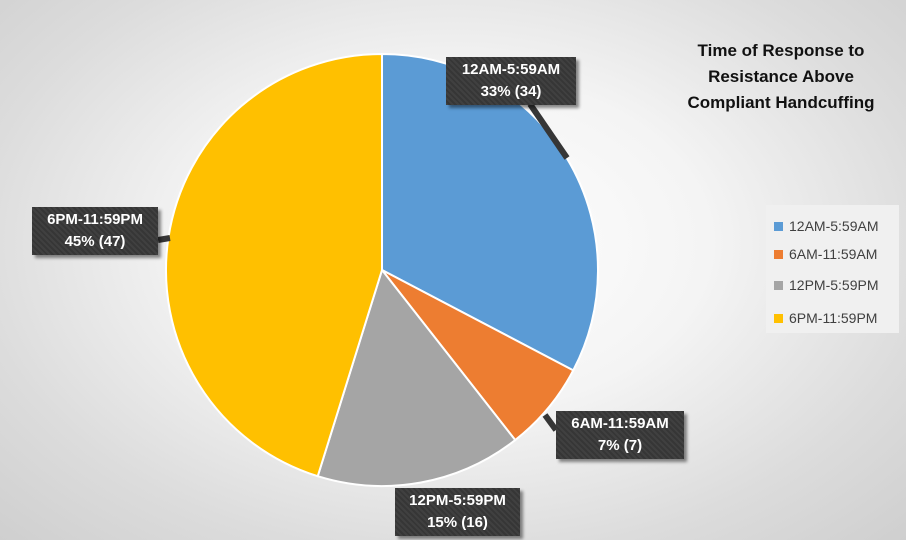 The height and width of the screenshot is (540, 906). Describe the element at coordinates (834, 226) in the screenshot. I see `legend-label-12am: 12AM-5:59AM` at that location.